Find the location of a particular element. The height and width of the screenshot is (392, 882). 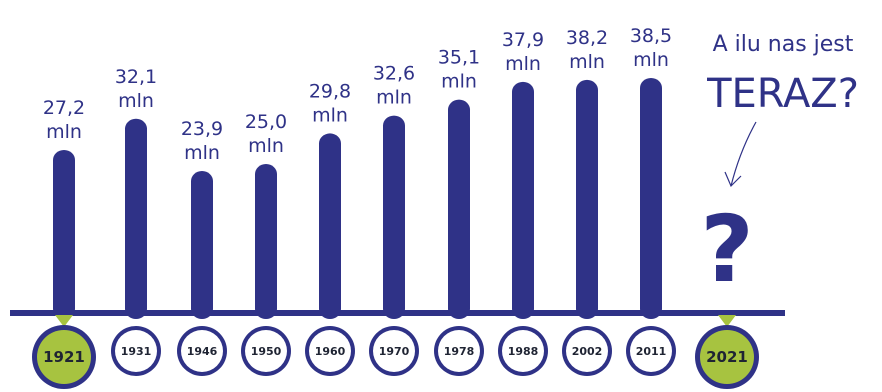

year-label-2021: 2021 is located at coordinates (727, 357).